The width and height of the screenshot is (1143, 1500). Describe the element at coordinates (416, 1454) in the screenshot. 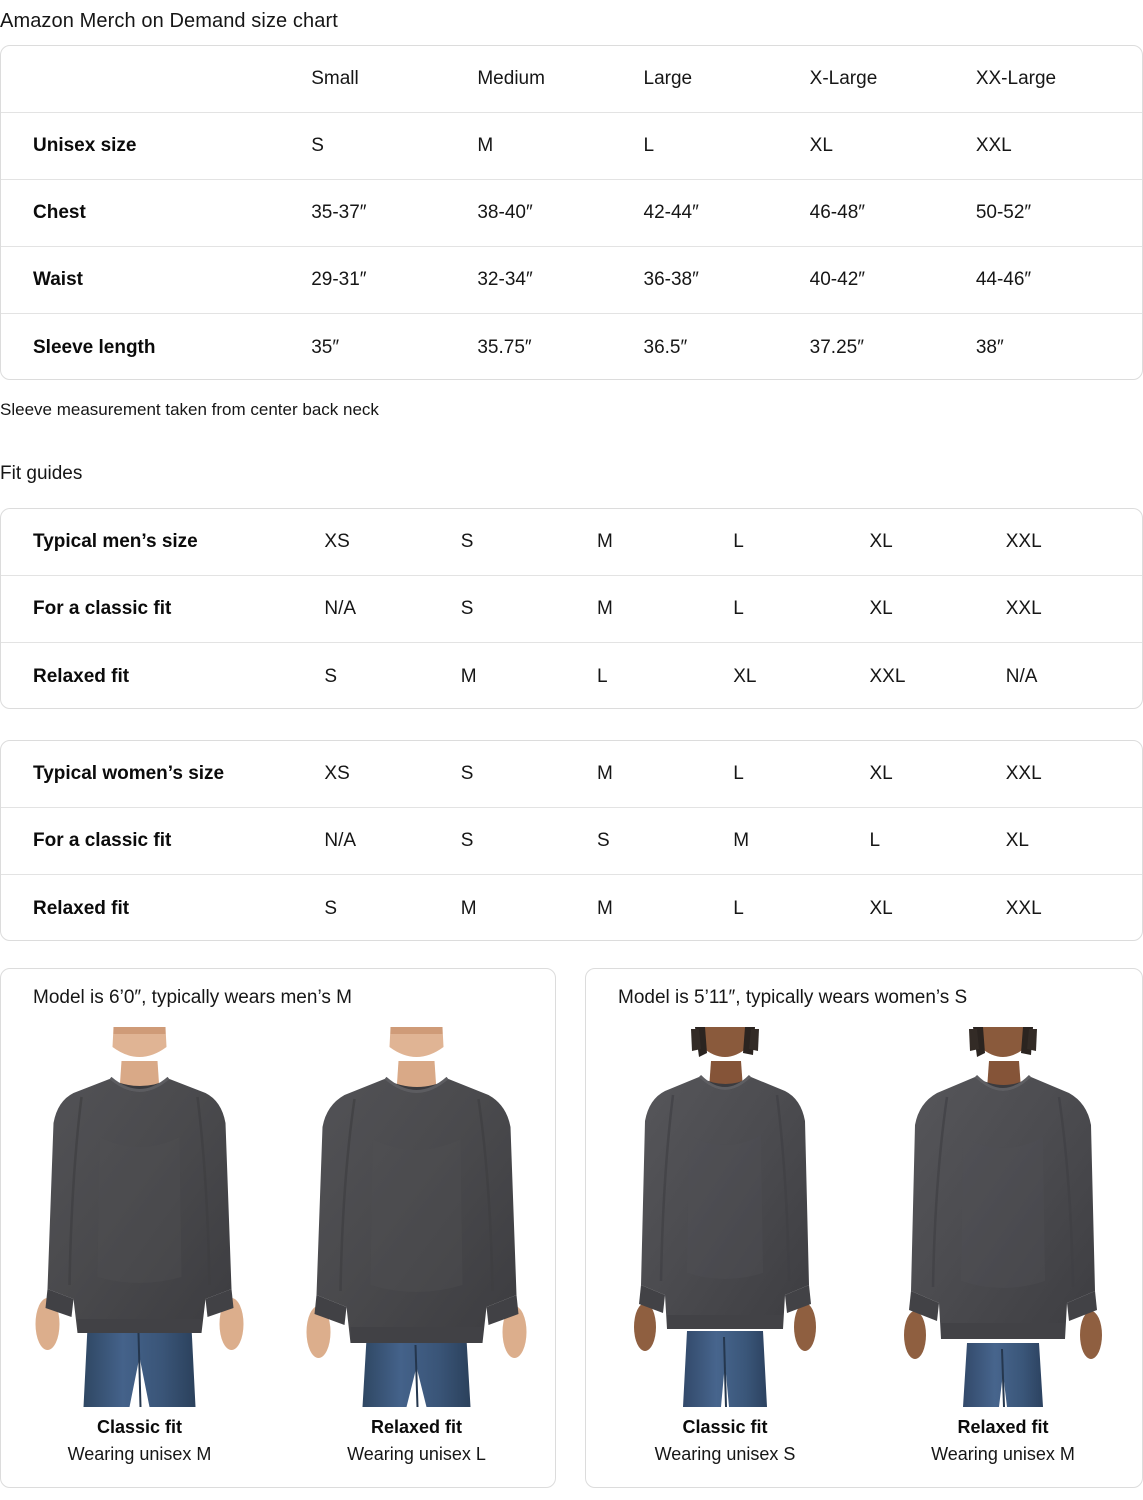

I see `caption-wearing-label: Wearing unisex L` at that location.